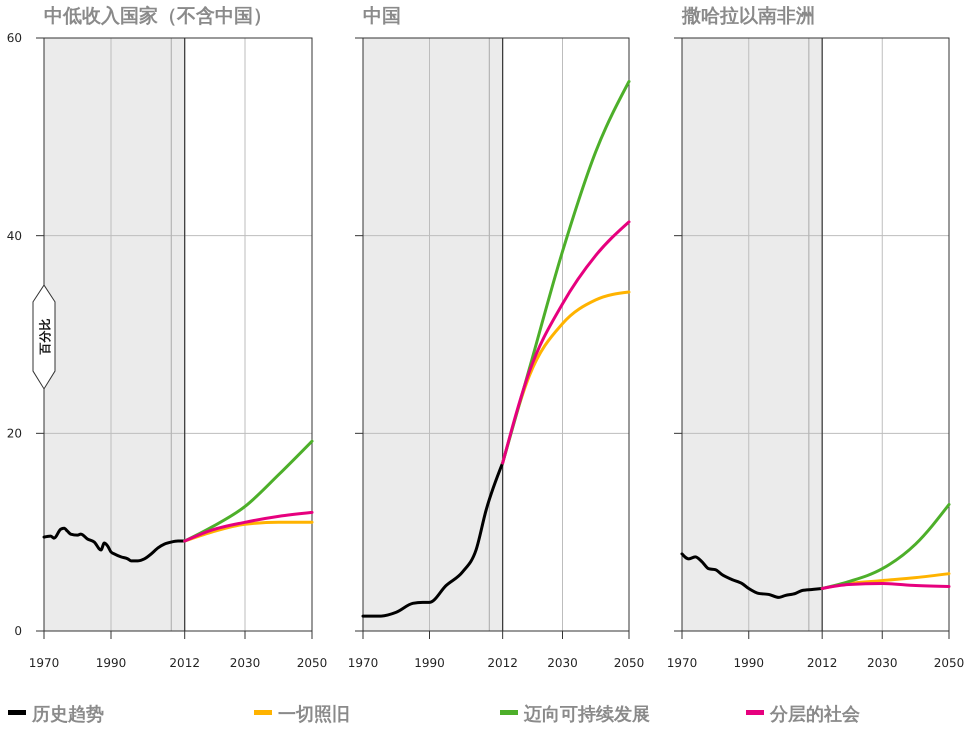  What do you see at coordinates (382, 16) in the screenshot?
I see `chart-title: 中国` at bounding box center [382, 16].